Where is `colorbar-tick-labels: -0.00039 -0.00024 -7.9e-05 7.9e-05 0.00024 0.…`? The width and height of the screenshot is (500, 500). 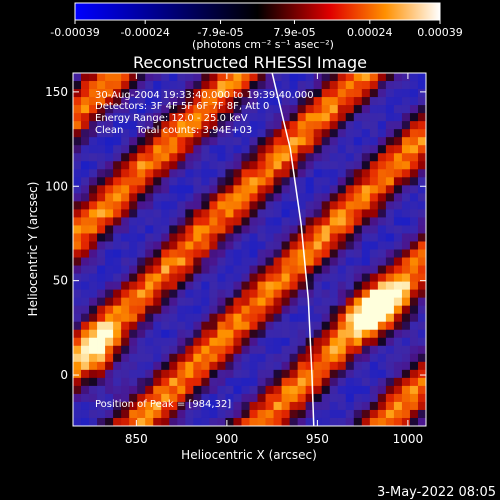
colorbar-tick-labels: -0.00039 -0.00024 -7.9e-05 7.9e-05 0.00024 0.… is located at coordinates (256, 32).